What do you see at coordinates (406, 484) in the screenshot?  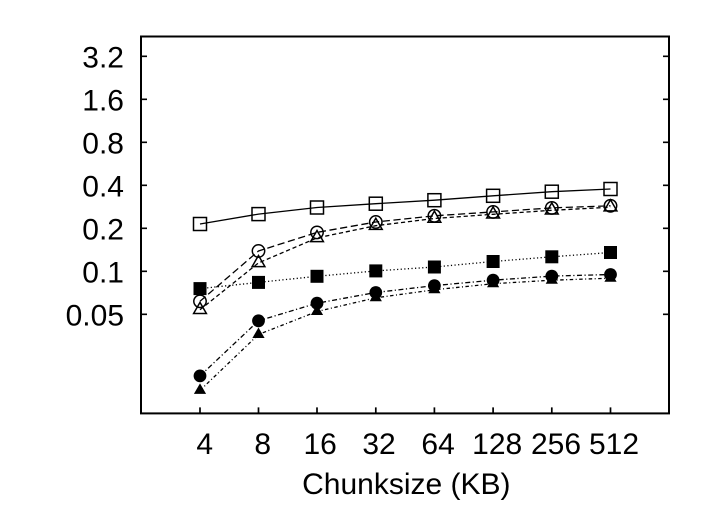 I see `svg-text: Chunksize (KB)` at bounding box center [406, 484].